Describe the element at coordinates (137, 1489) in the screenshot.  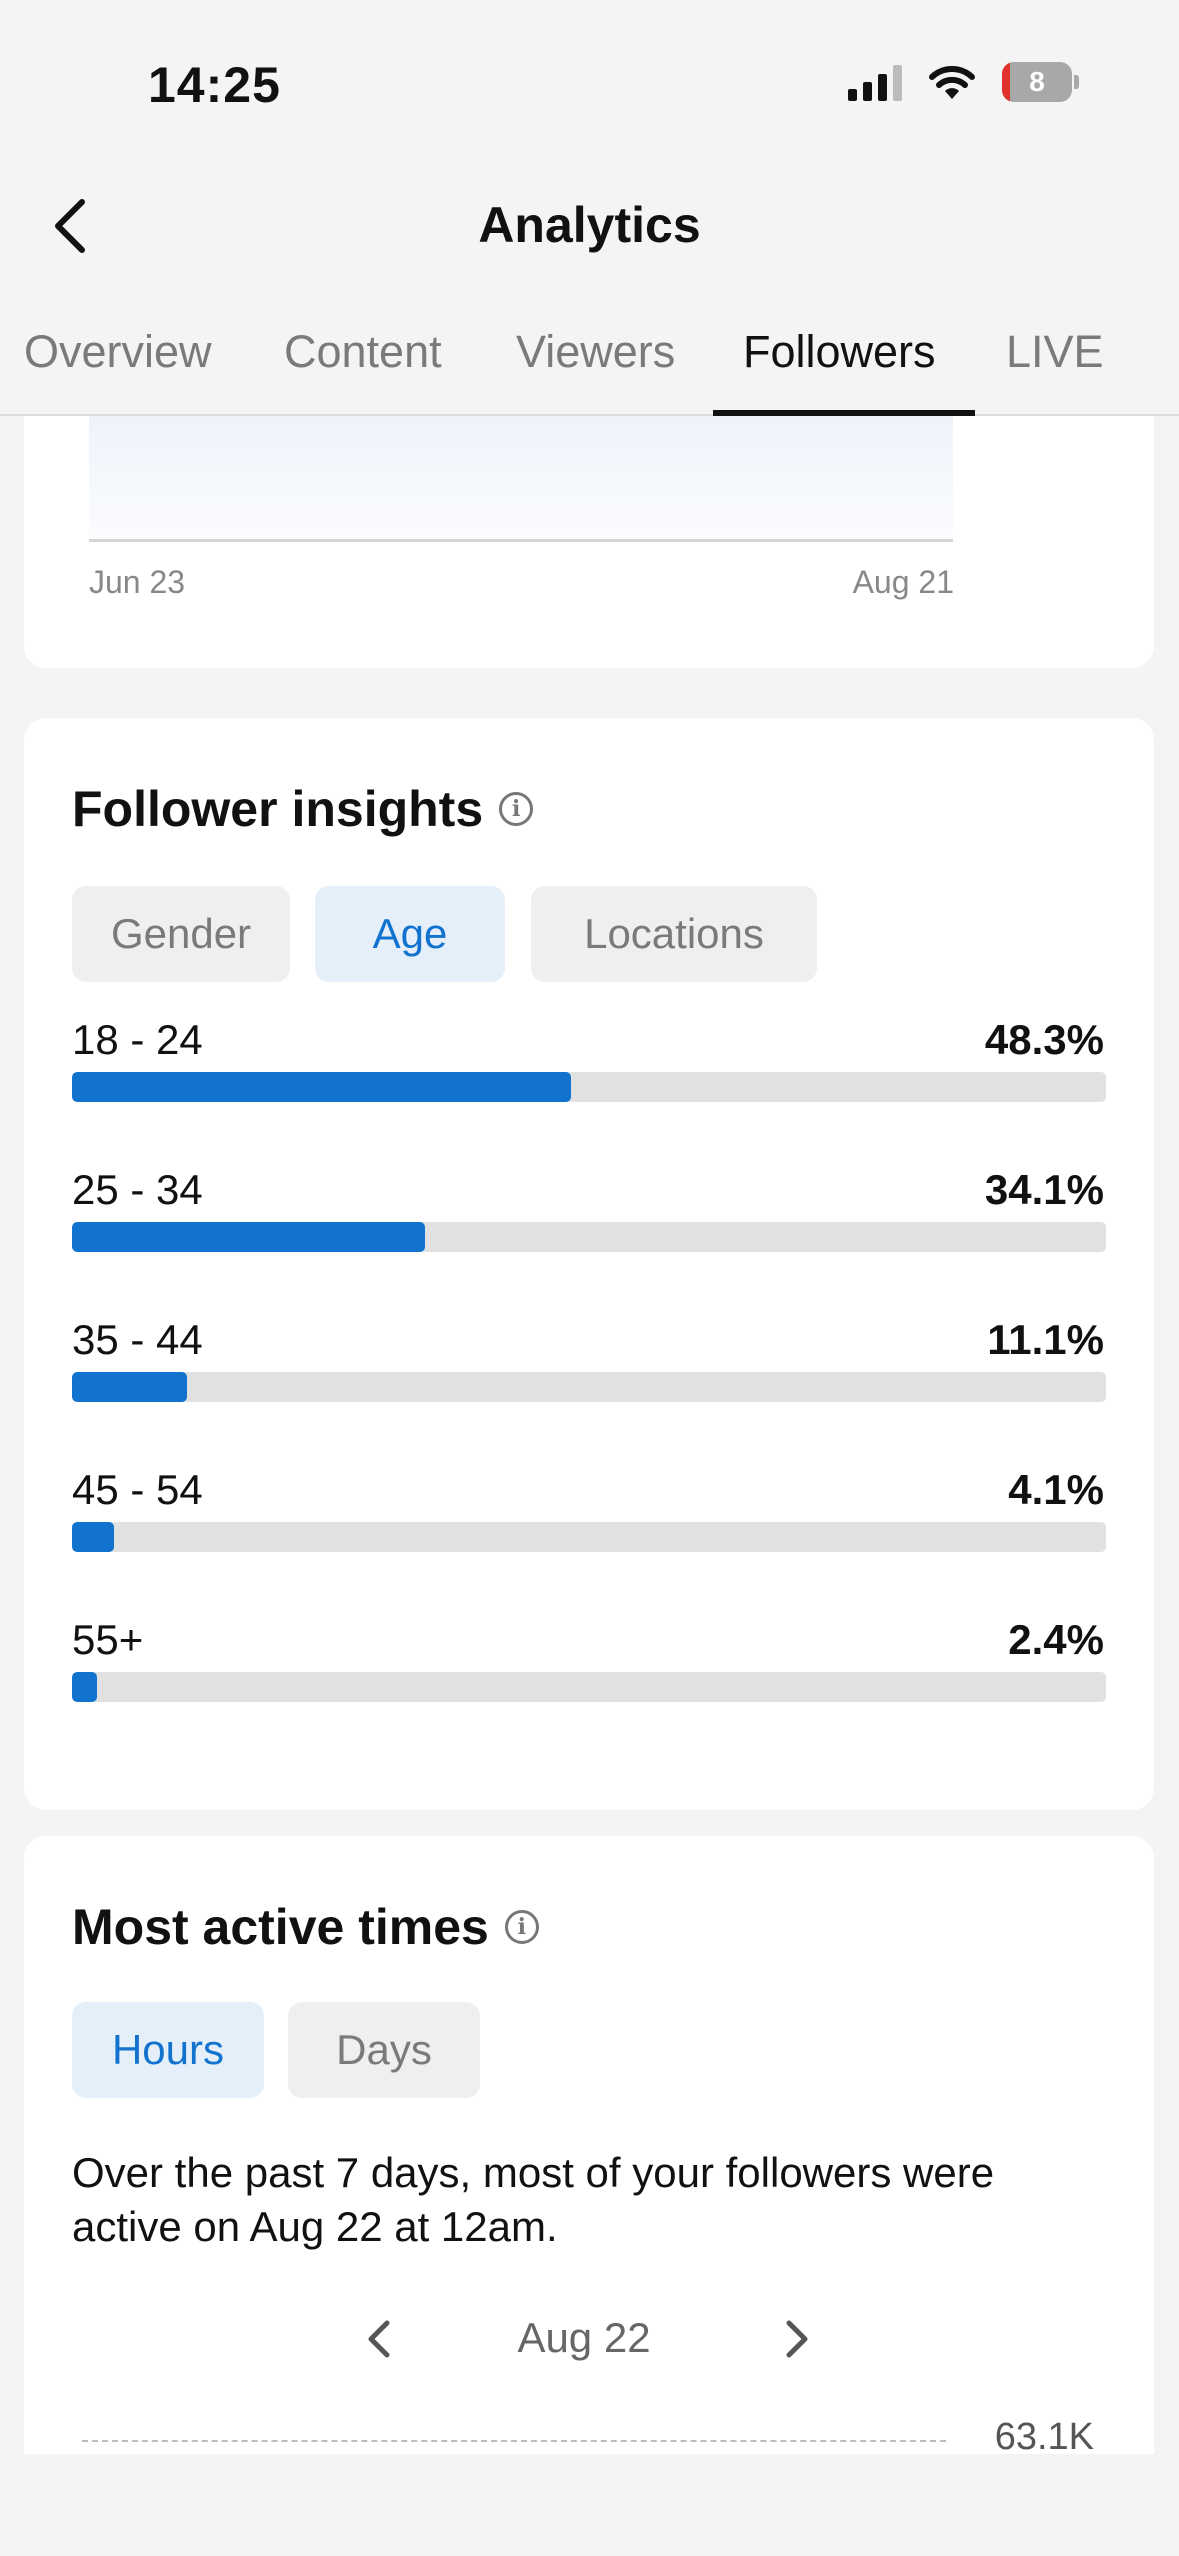
I see `age-range-label: 45 - 54` at that location.